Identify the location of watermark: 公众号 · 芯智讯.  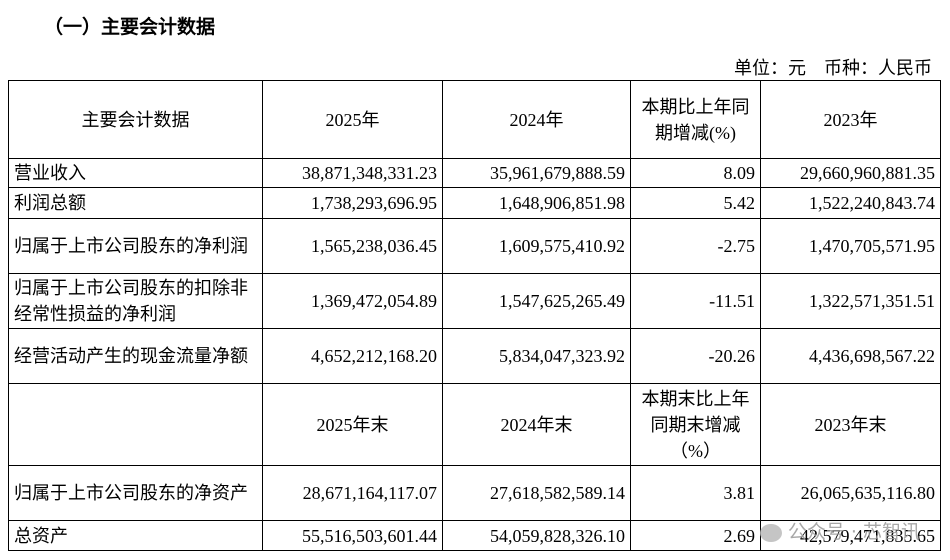
(839, 530).